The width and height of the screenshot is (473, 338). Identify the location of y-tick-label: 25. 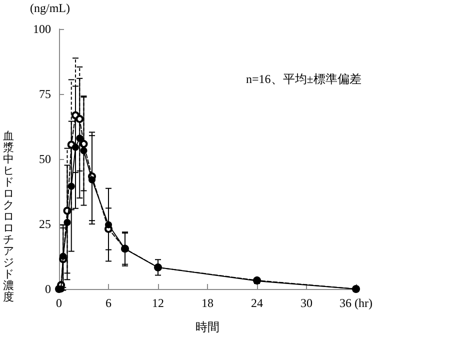
(45, 224).